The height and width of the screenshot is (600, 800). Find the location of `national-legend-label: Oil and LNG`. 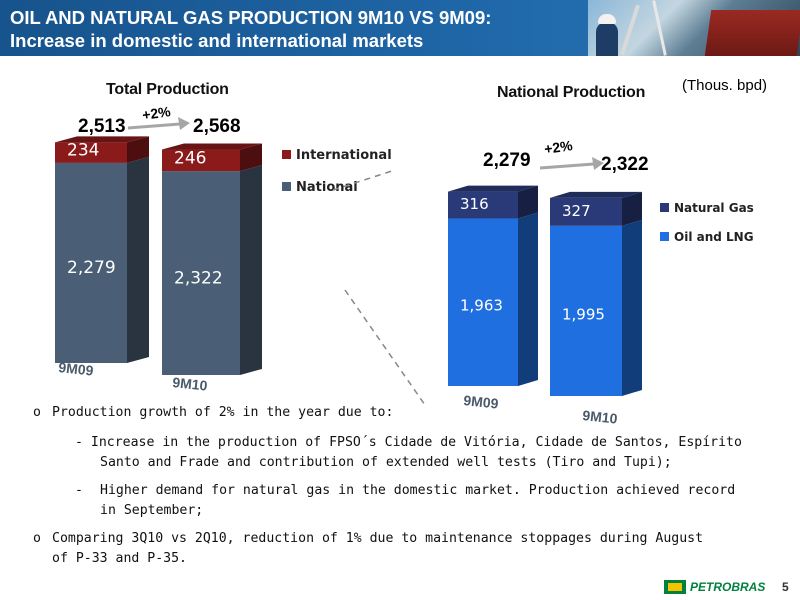

national-legend-label: Oil and LNG is located at coordinates (714, 237).